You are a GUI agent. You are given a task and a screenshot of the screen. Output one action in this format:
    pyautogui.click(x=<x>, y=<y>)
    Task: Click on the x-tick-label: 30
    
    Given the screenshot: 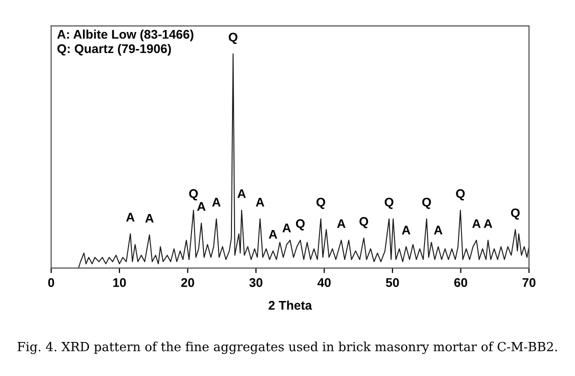 What is the action you would take?
    pyautogui.click(x=255, y=283)
    